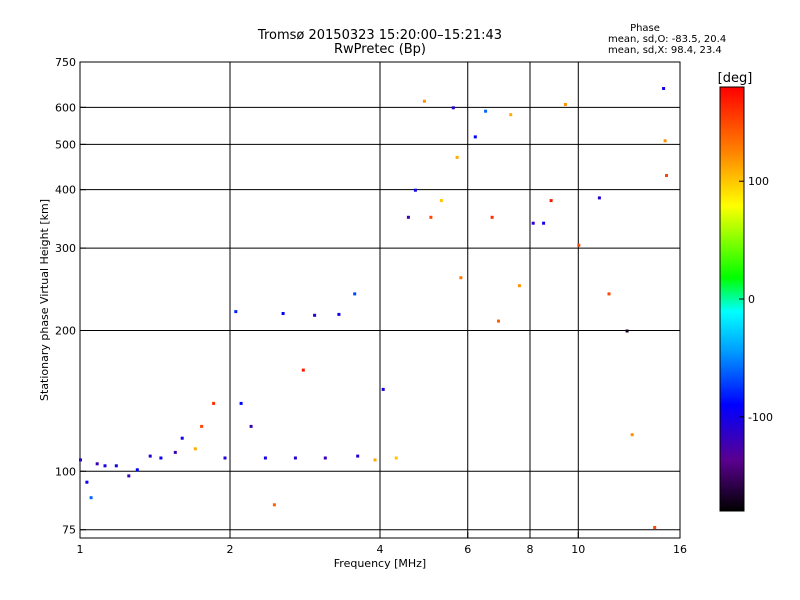 The width and height of the screenshot is (800, 600). What do you see at coordinates (751, 299) in the screenshot?
I see `colorbar-tick-label-1: 0` at bounding box center [751, 299].